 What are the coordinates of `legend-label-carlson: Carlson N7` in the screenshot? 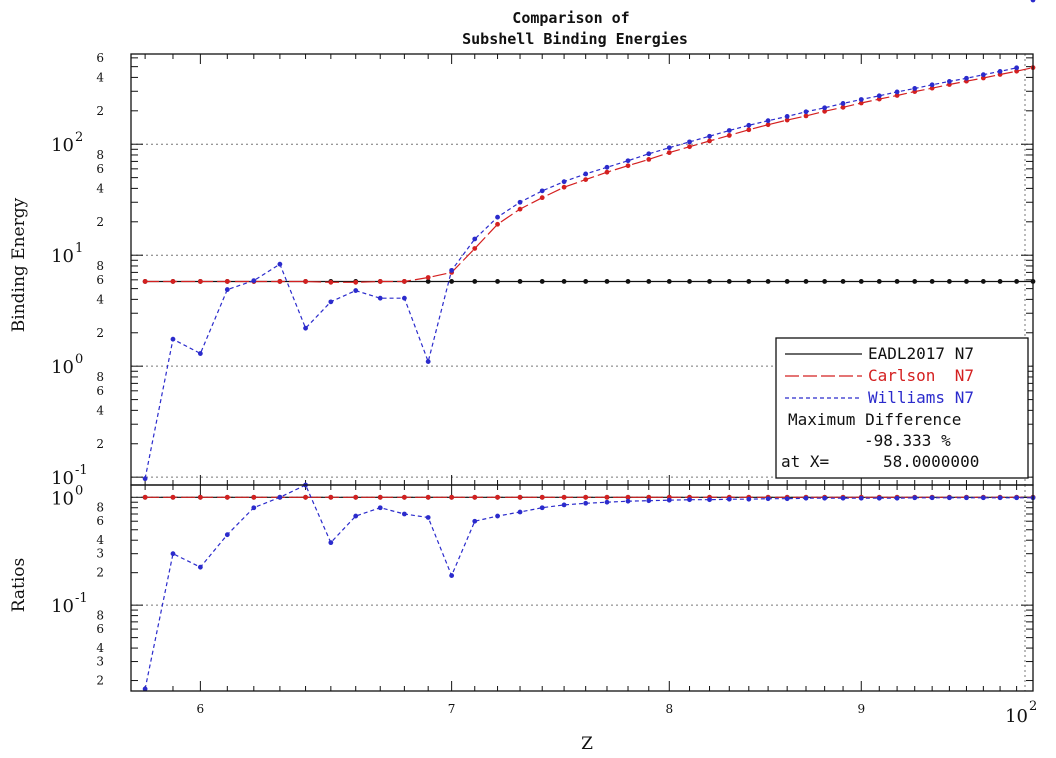 It's located at (921, 375).